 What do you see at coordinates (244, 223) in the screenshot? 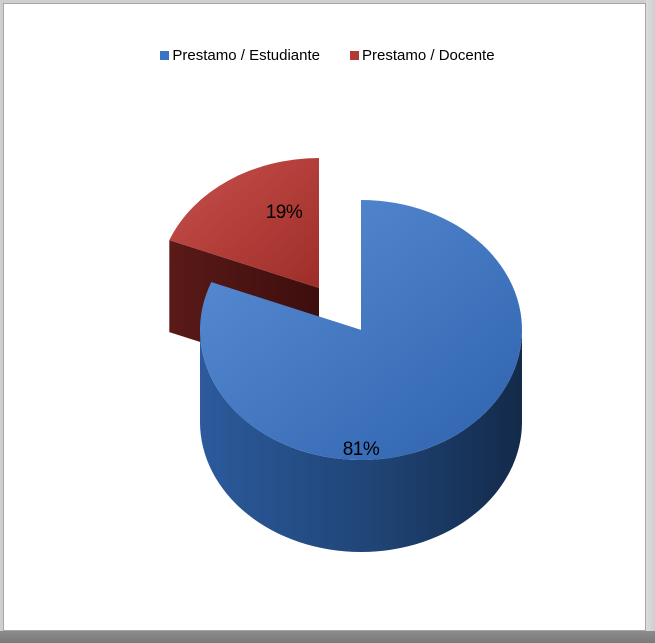
I see `slice-top-docente` at bounding box center [244, 223].